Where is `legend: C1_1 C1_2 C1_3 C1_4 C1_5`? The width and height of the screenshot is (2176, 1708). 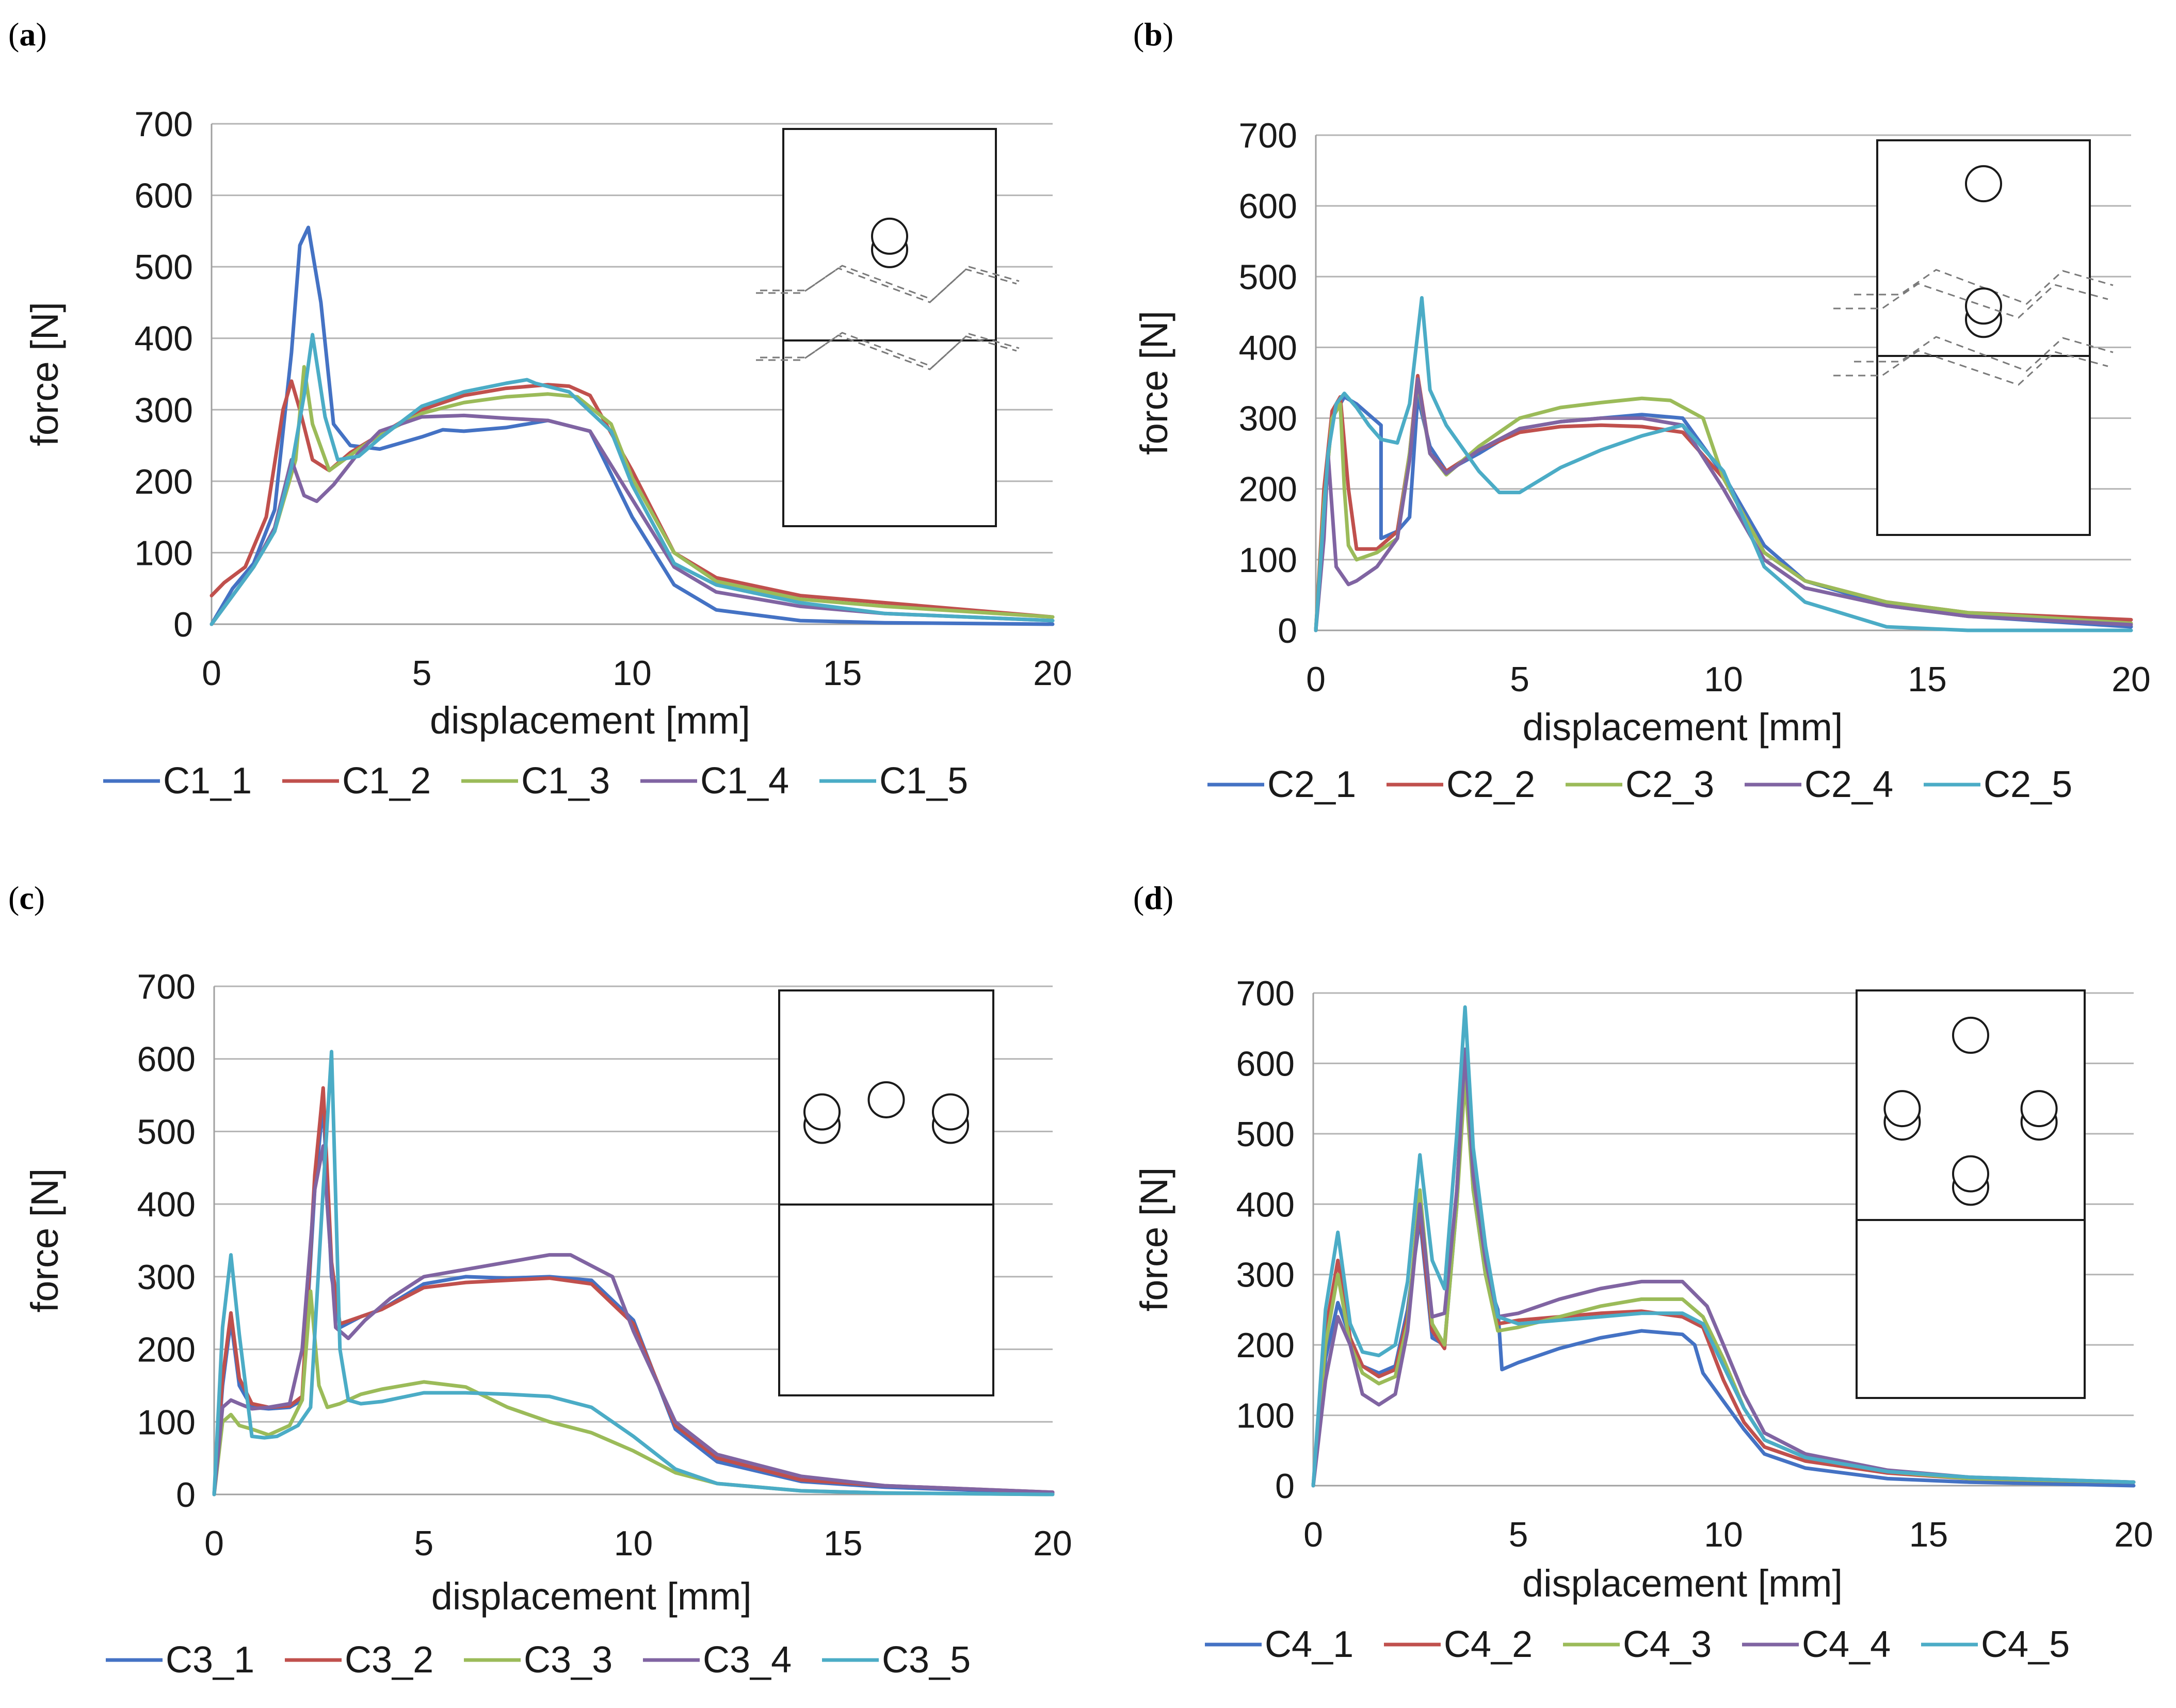 legend: C1_1 C1_2 C1_3 C1_4 C1_5 is located at coordinates (535, 781).